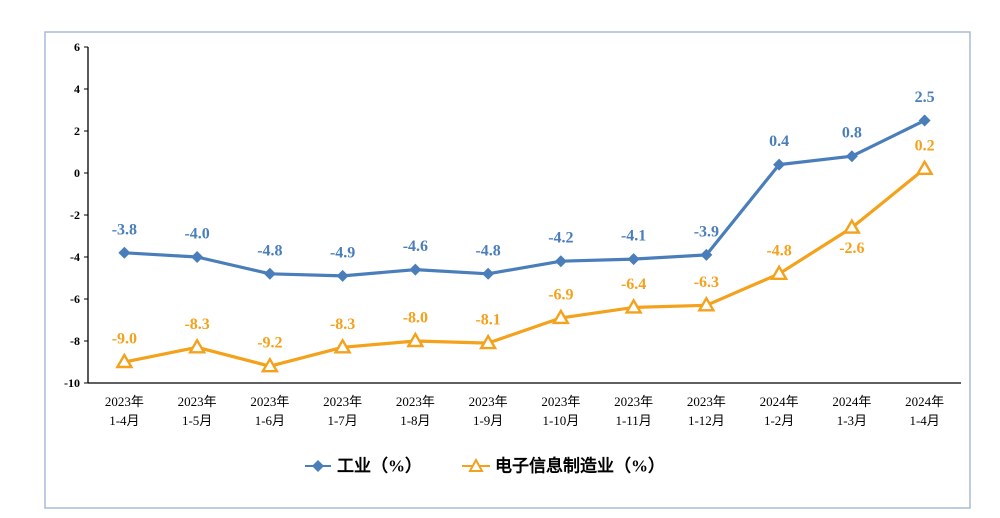 The height and width of the screenshot is (518, 1000). I want to click on data-label-industry: -4.0, so click(196, 234).